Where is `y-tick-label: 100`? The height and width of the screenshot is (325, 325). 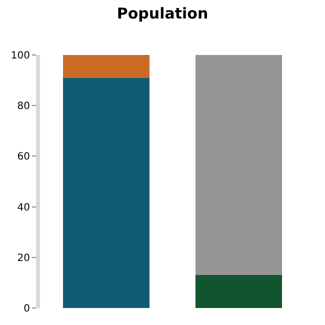
y-tick-label: 100 is located at coordinates (20, 56).